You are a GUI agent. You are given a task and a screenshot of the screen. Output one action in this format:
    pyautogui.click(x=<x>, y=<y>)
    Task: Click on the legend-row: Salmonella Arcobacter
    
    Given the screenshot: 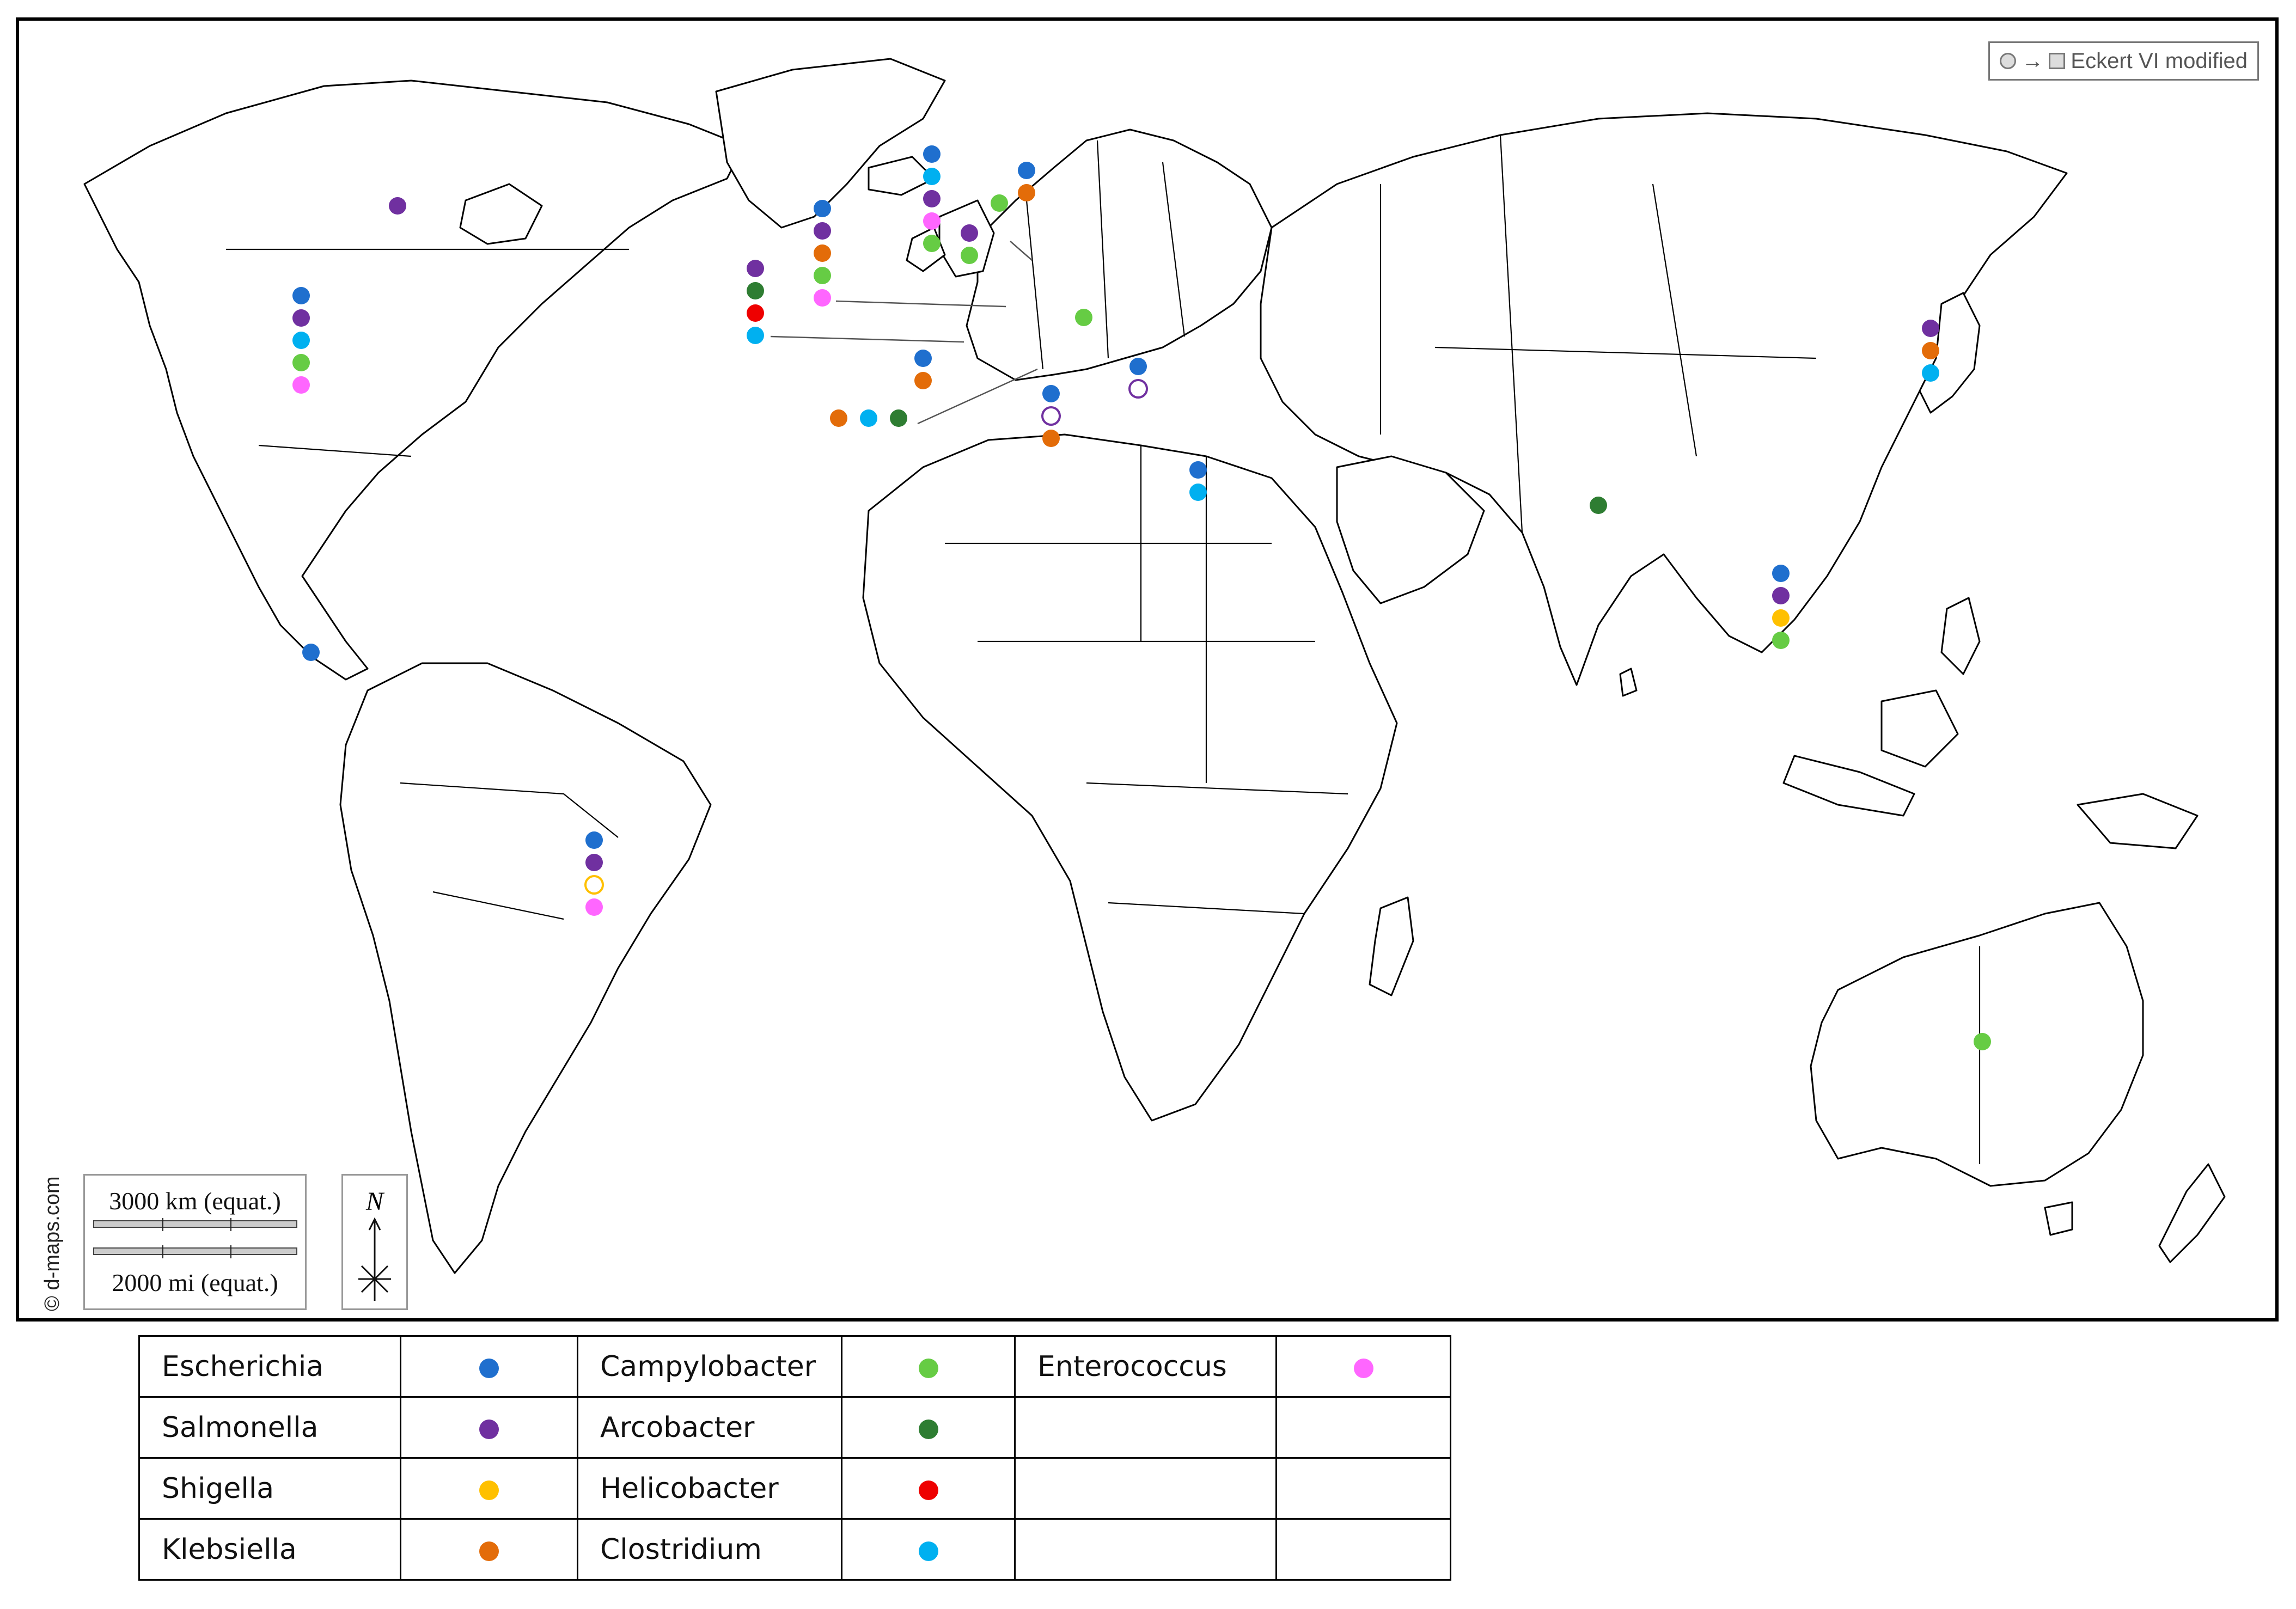 What is the action you would take?
    pyautogui.click(x=794, y=1427)
    